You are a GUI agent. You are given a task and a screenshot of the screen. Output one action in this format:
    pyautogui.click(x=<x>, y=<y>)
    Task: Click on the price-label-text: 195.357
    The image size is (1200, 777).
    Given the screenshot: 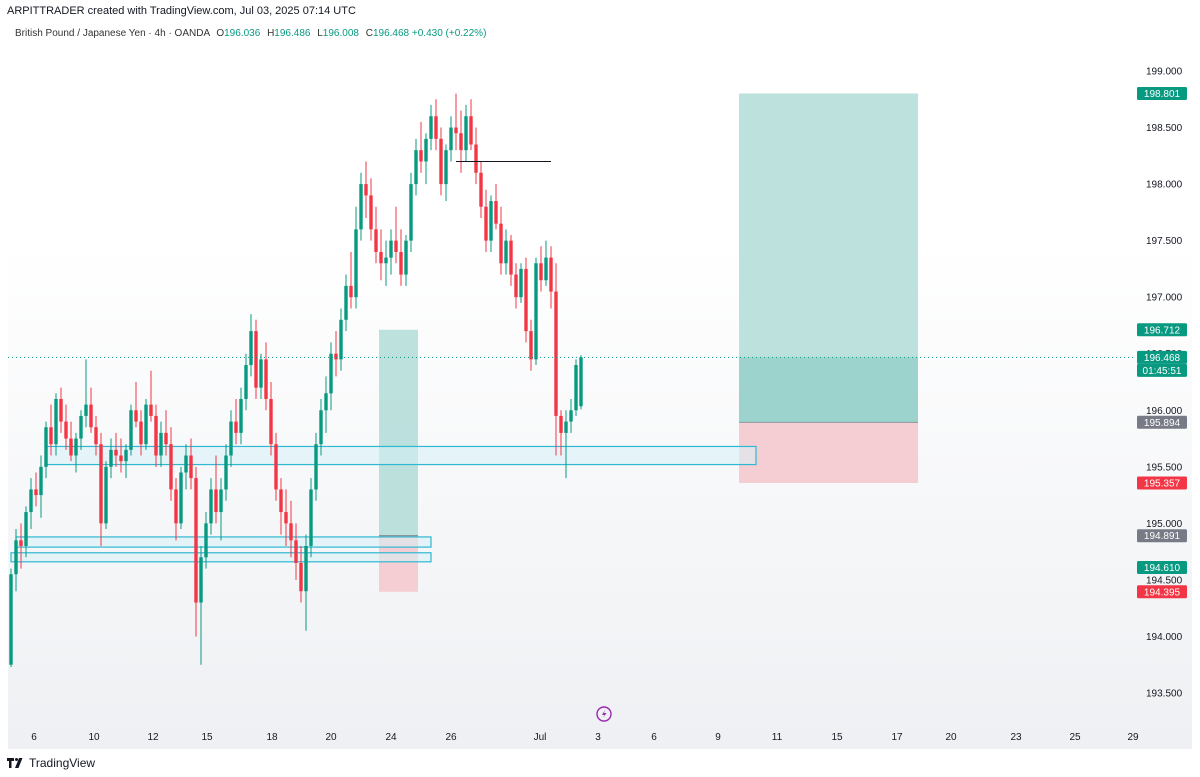 What is the action you would take?
    pyautogui.click(x=1162, y=483)
    